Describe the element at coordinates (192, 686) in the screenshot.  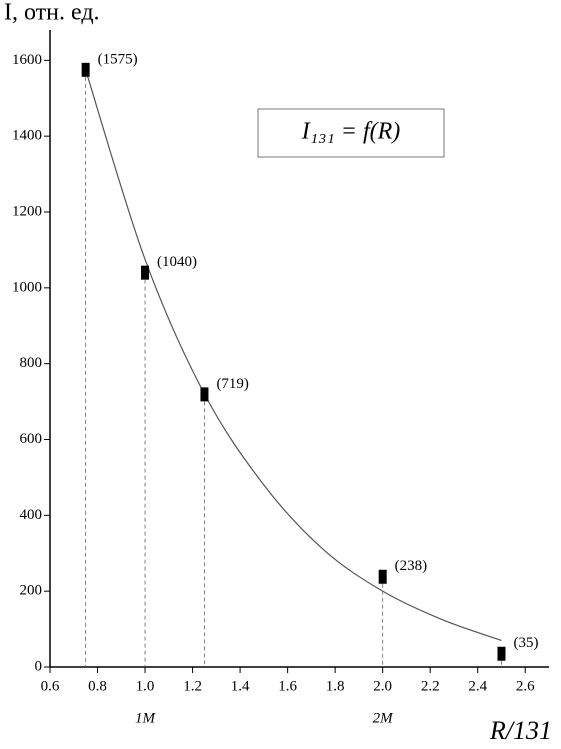
I see `x-tick-label: 1.2` at that location.